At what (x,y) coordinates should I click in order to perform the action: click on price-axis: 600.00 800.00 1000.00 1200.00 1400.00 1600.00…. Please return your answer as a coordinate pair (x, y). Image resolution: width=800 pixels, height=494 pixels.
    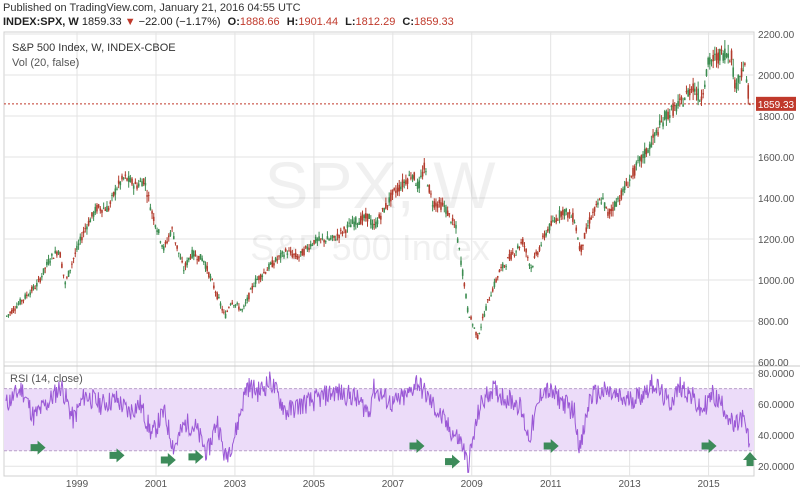
    Looking at the image, I should click on (776, 199).